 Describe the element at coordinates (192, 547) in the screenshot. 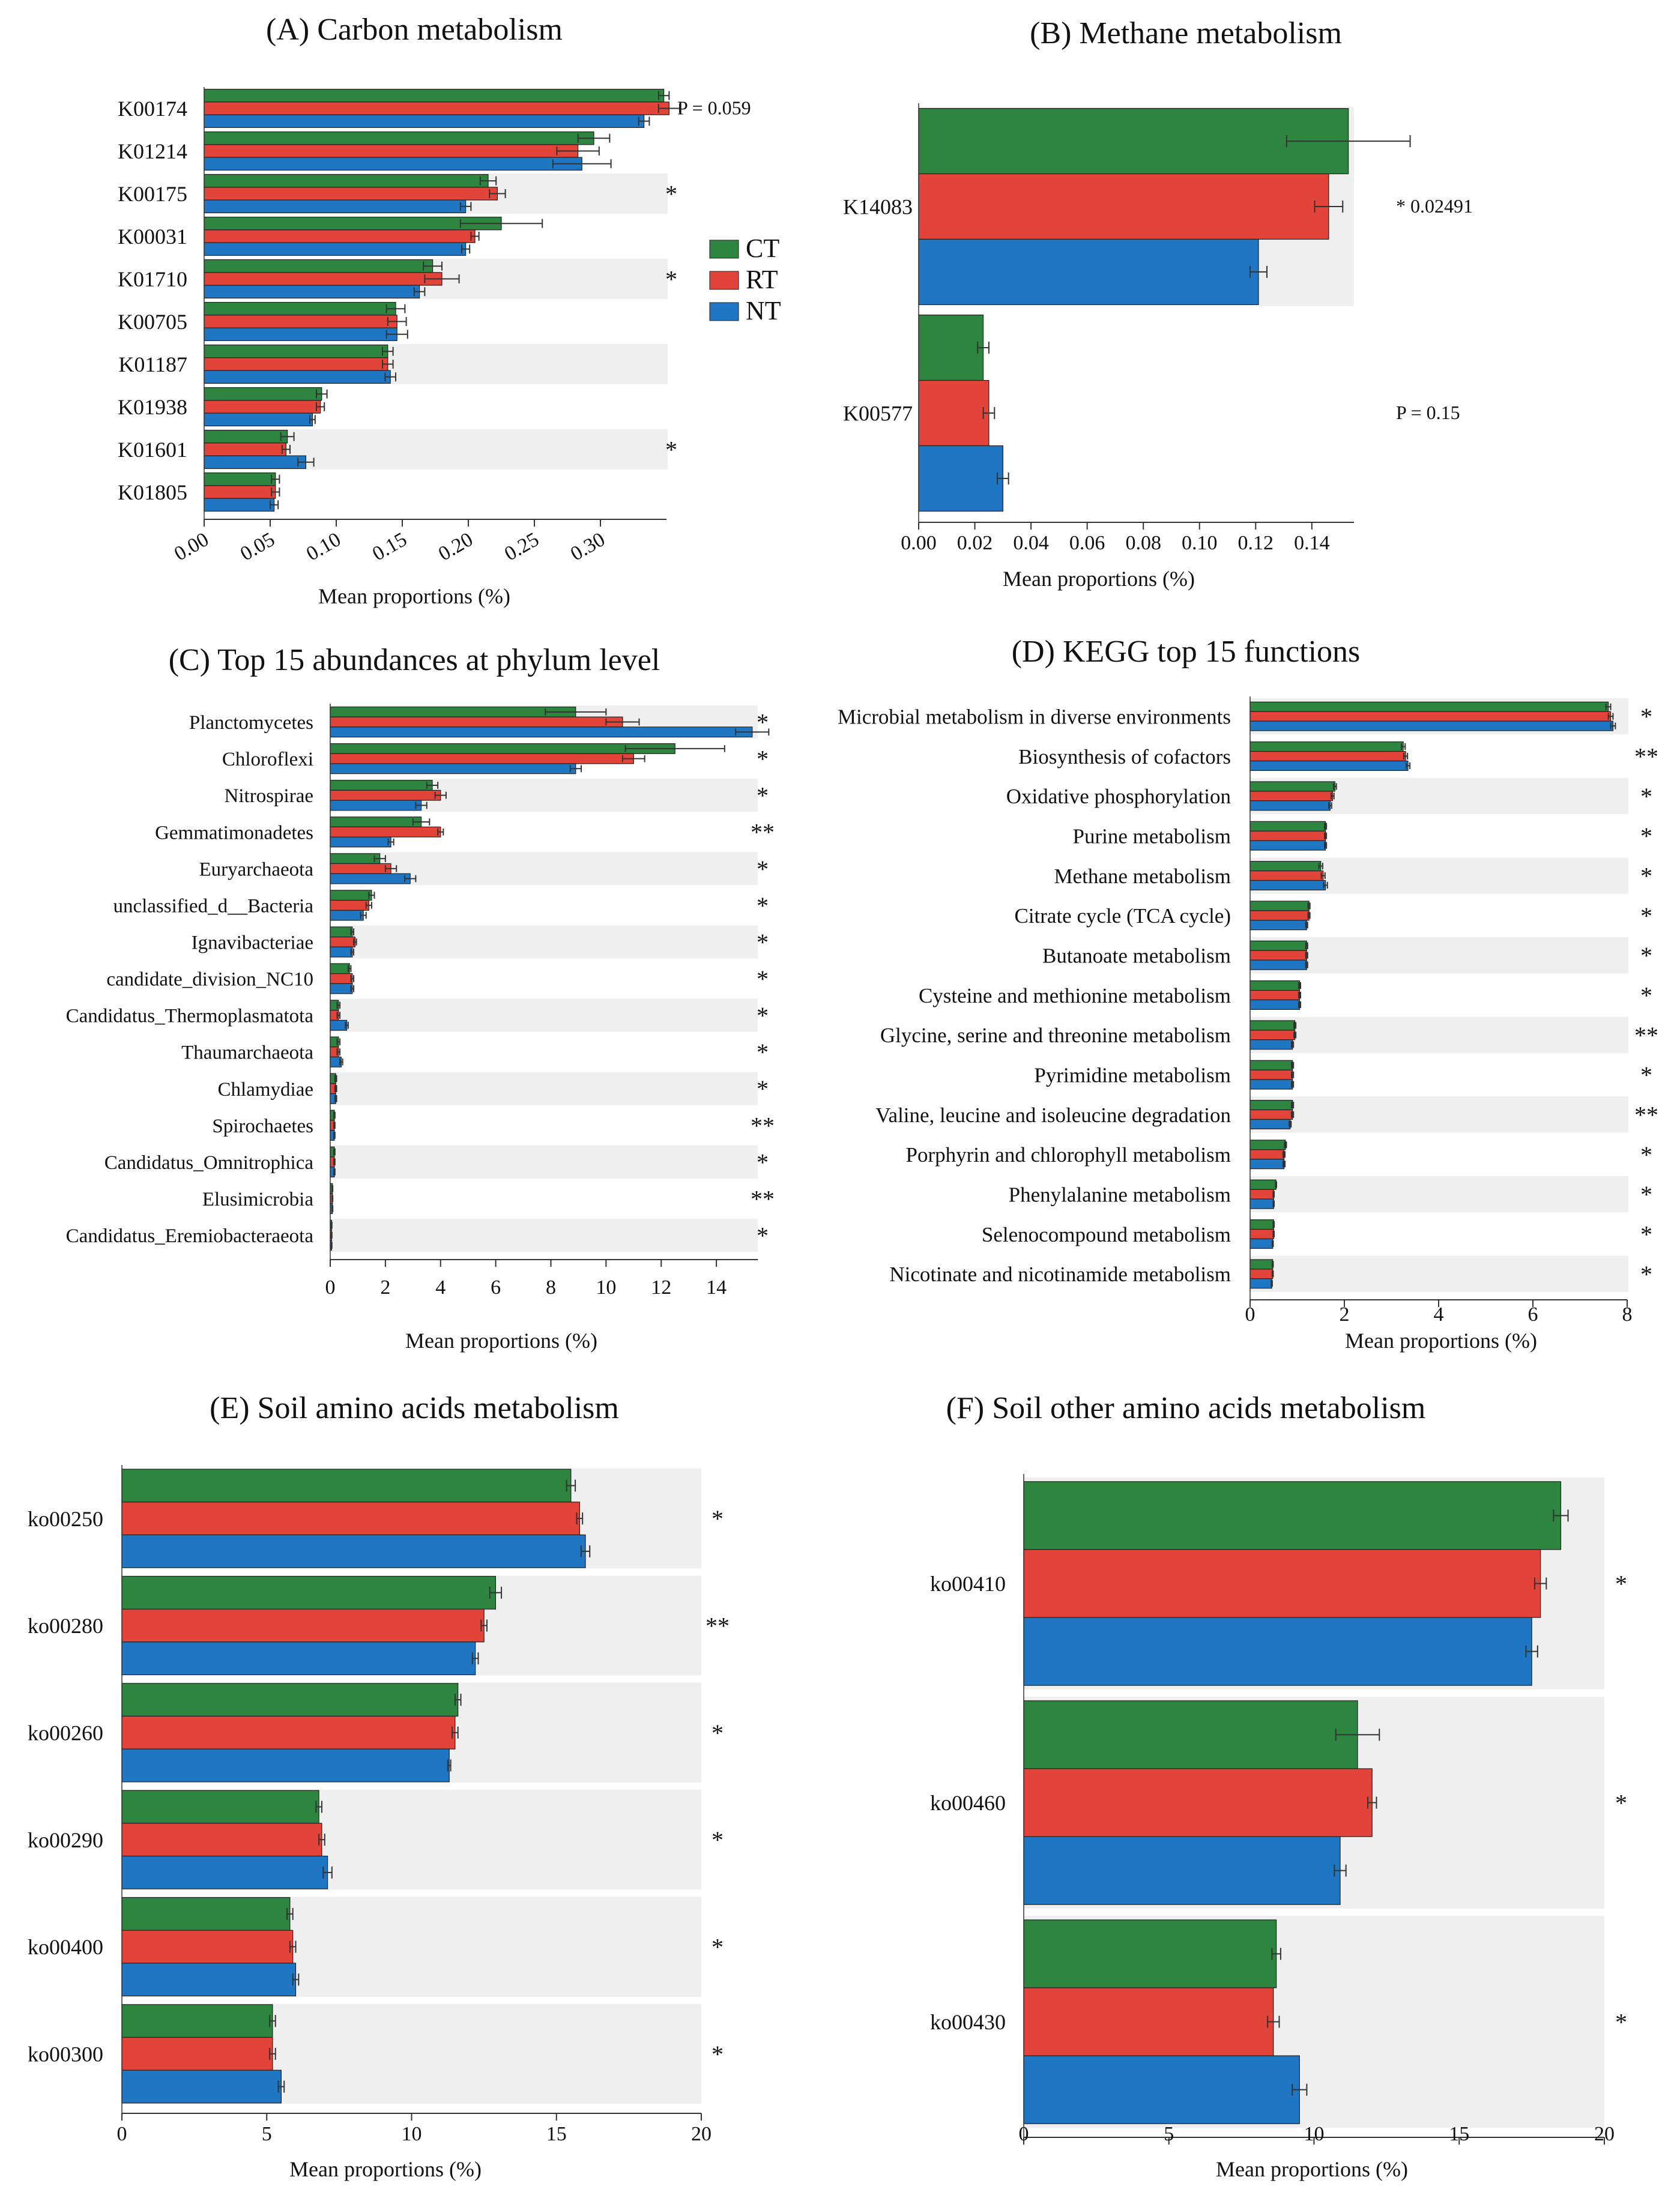

I see `x-tick-label: 0.00` at that location.